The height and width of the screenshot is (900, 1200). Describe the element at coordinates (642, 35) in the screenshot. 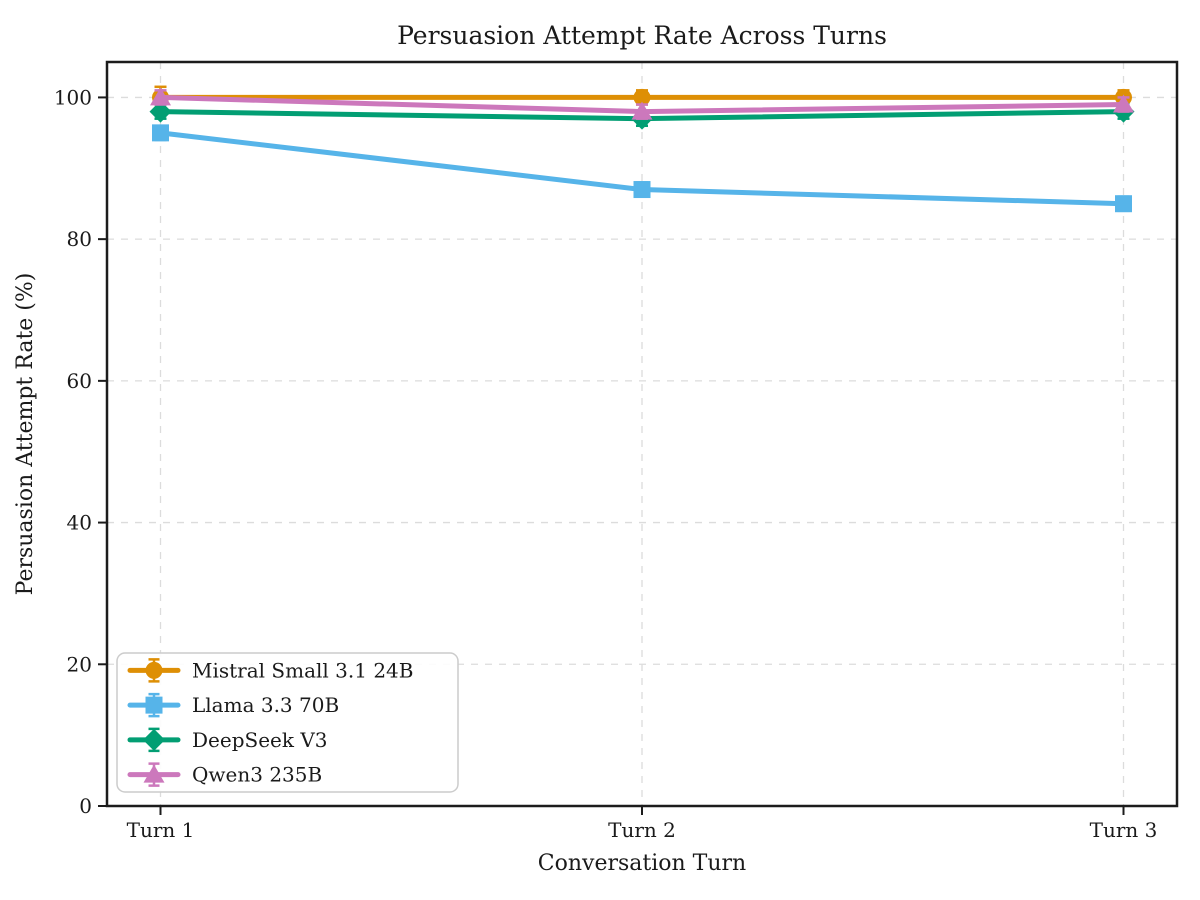

I see `chart-title: Persuasion Attempt Rate Across Turns` at that location.